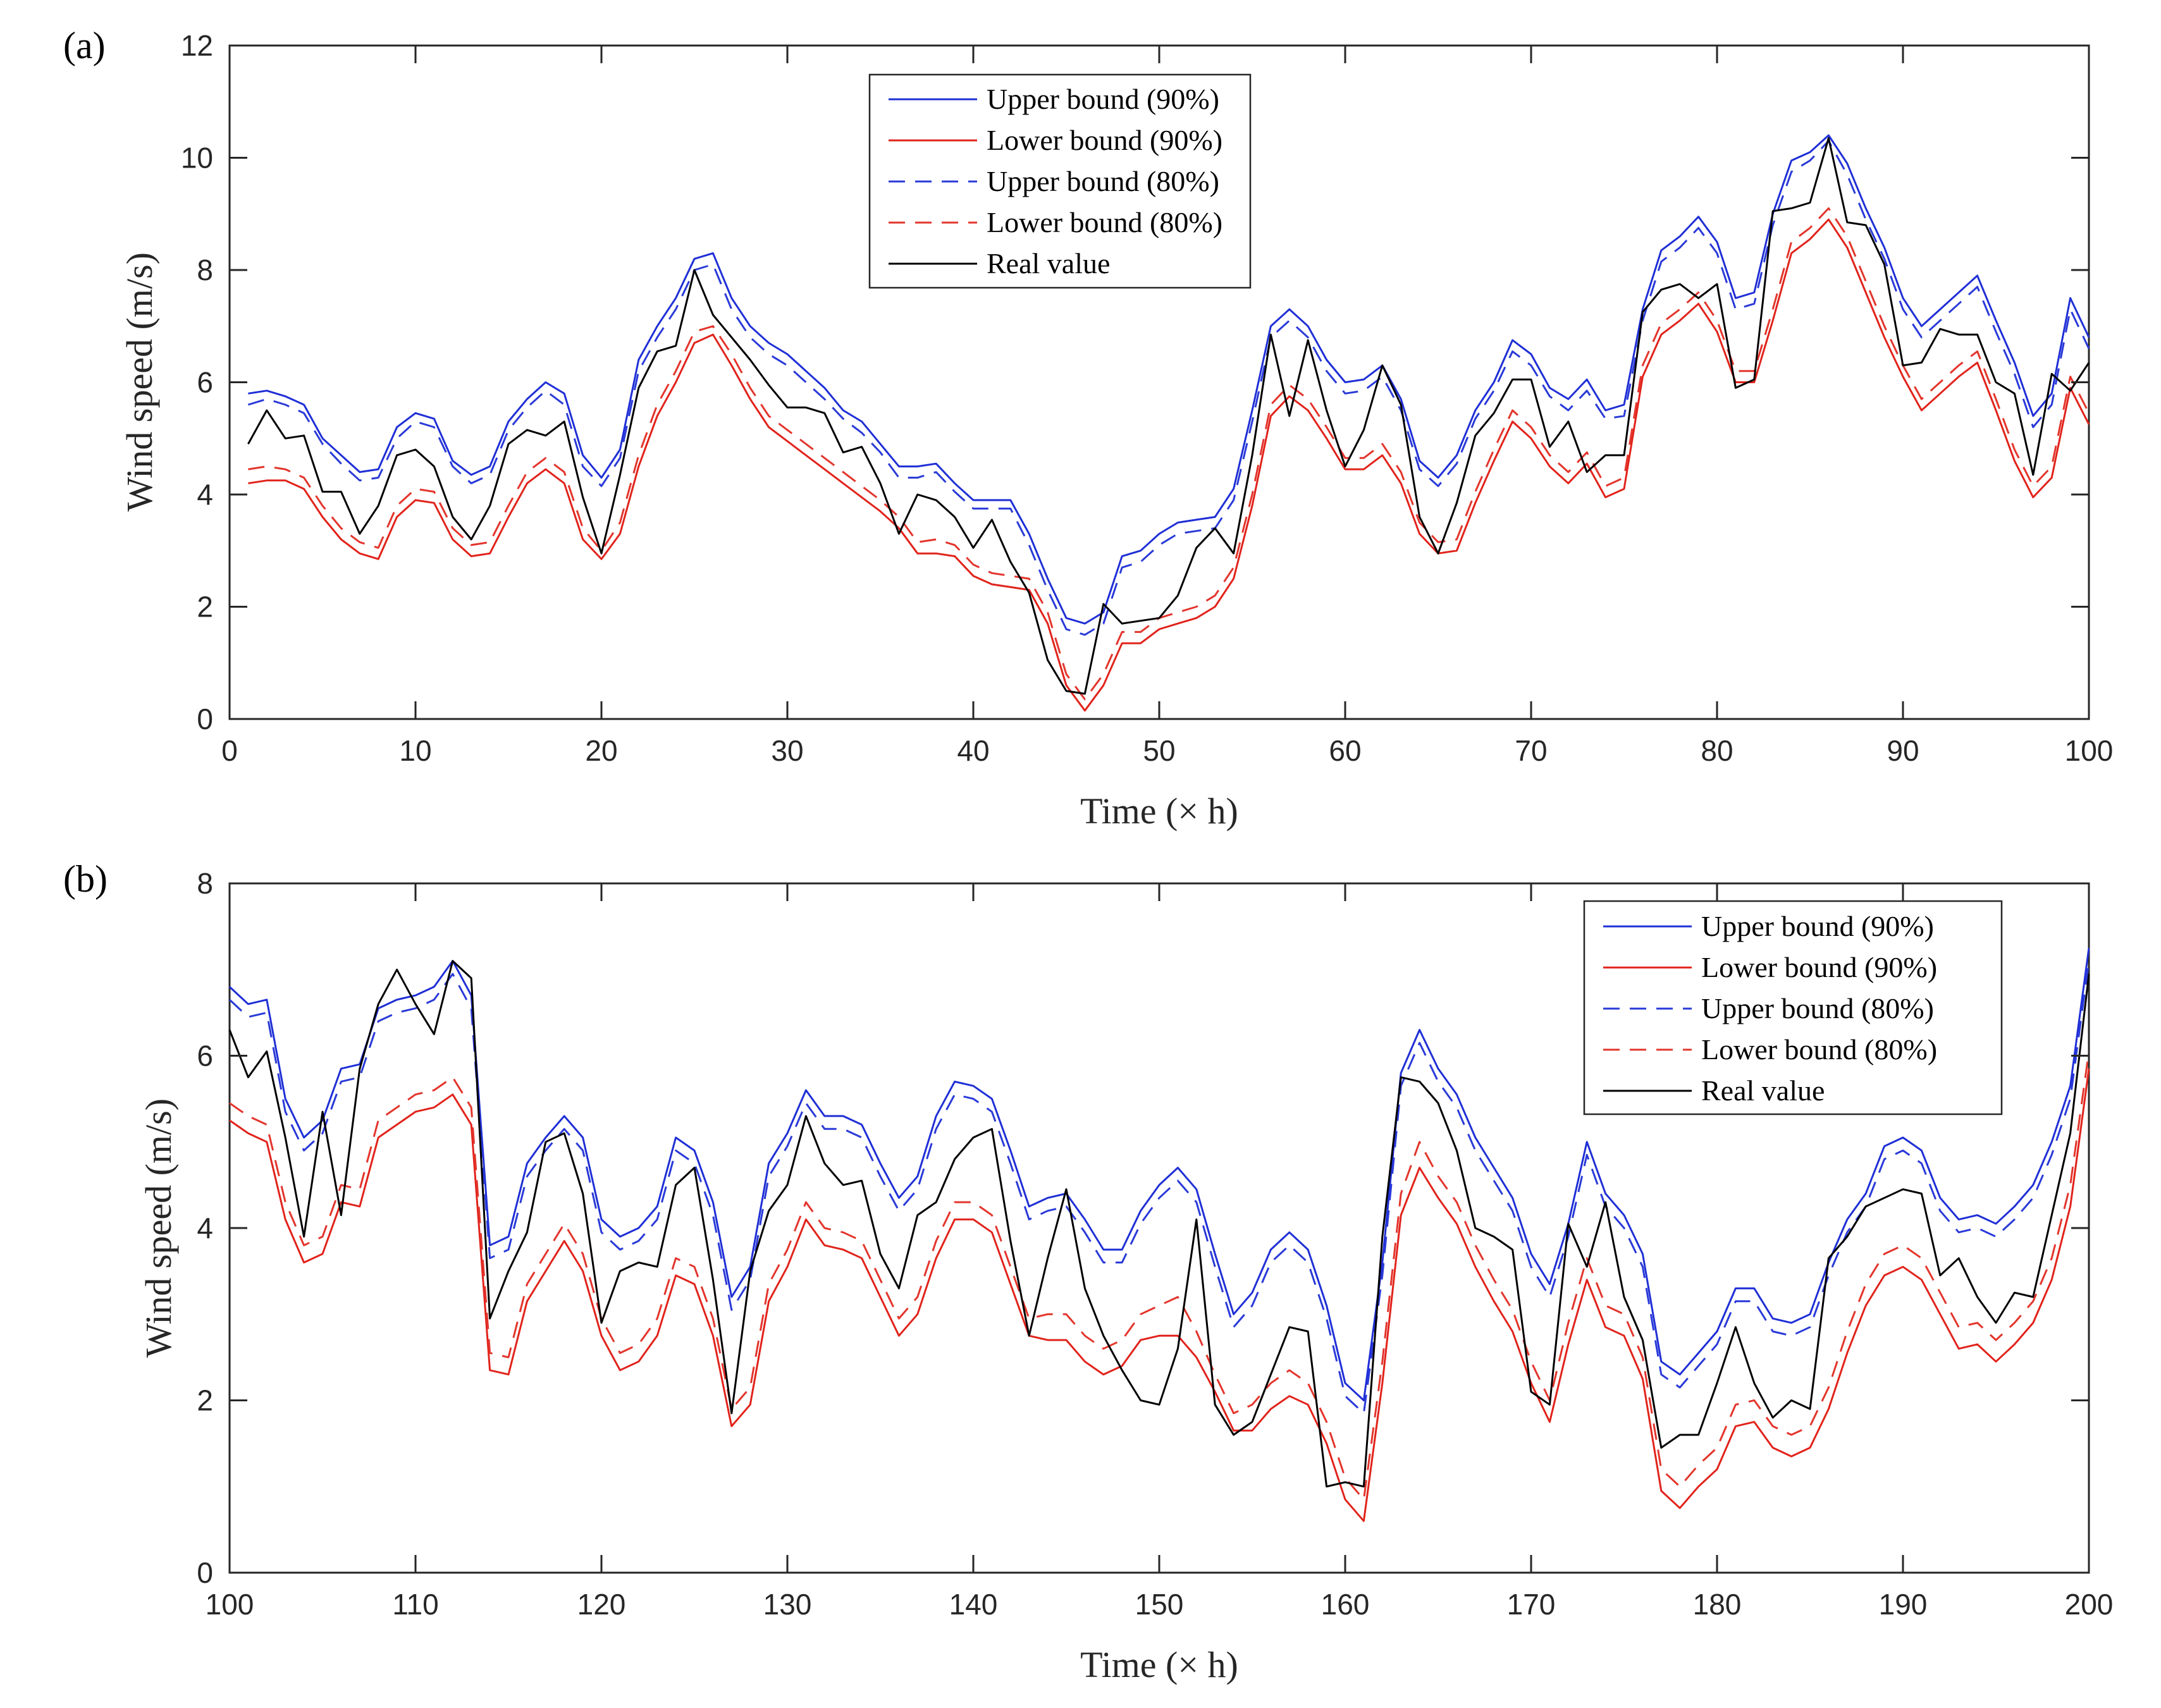 The width and height of the screenshot is (2161, 1708). What do you see at coordinates (205, 607) in the screenshot?
I see `y-tick-label-a-2: 2` at bounding box center [205, 607].